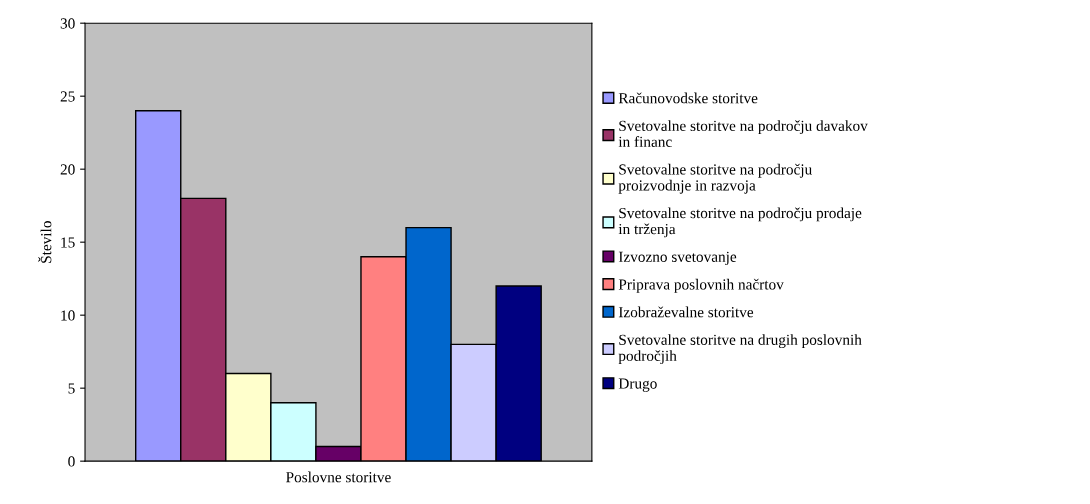 Image resolution: width=1090 pixels, height=504 pixels. What do you see at coordinates (677, 258) in the screenshot?
I see `legend-label: Izvozno svetovanje` at bounding box center [677, 258].